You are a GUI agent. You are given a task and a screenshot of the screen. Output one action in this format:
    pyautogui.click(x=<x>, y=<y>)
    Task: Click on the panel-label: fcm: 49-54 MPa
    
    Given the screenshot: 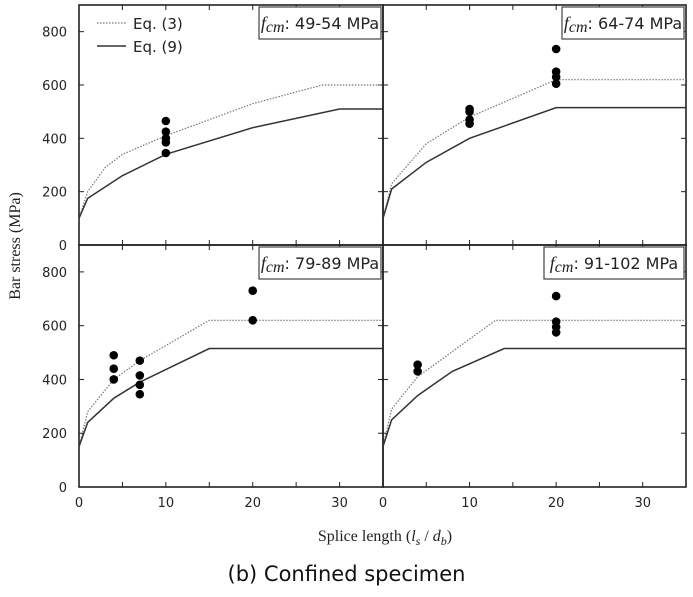 What is the action you would take?
    pyautogui.click(x=320, y=24)
    